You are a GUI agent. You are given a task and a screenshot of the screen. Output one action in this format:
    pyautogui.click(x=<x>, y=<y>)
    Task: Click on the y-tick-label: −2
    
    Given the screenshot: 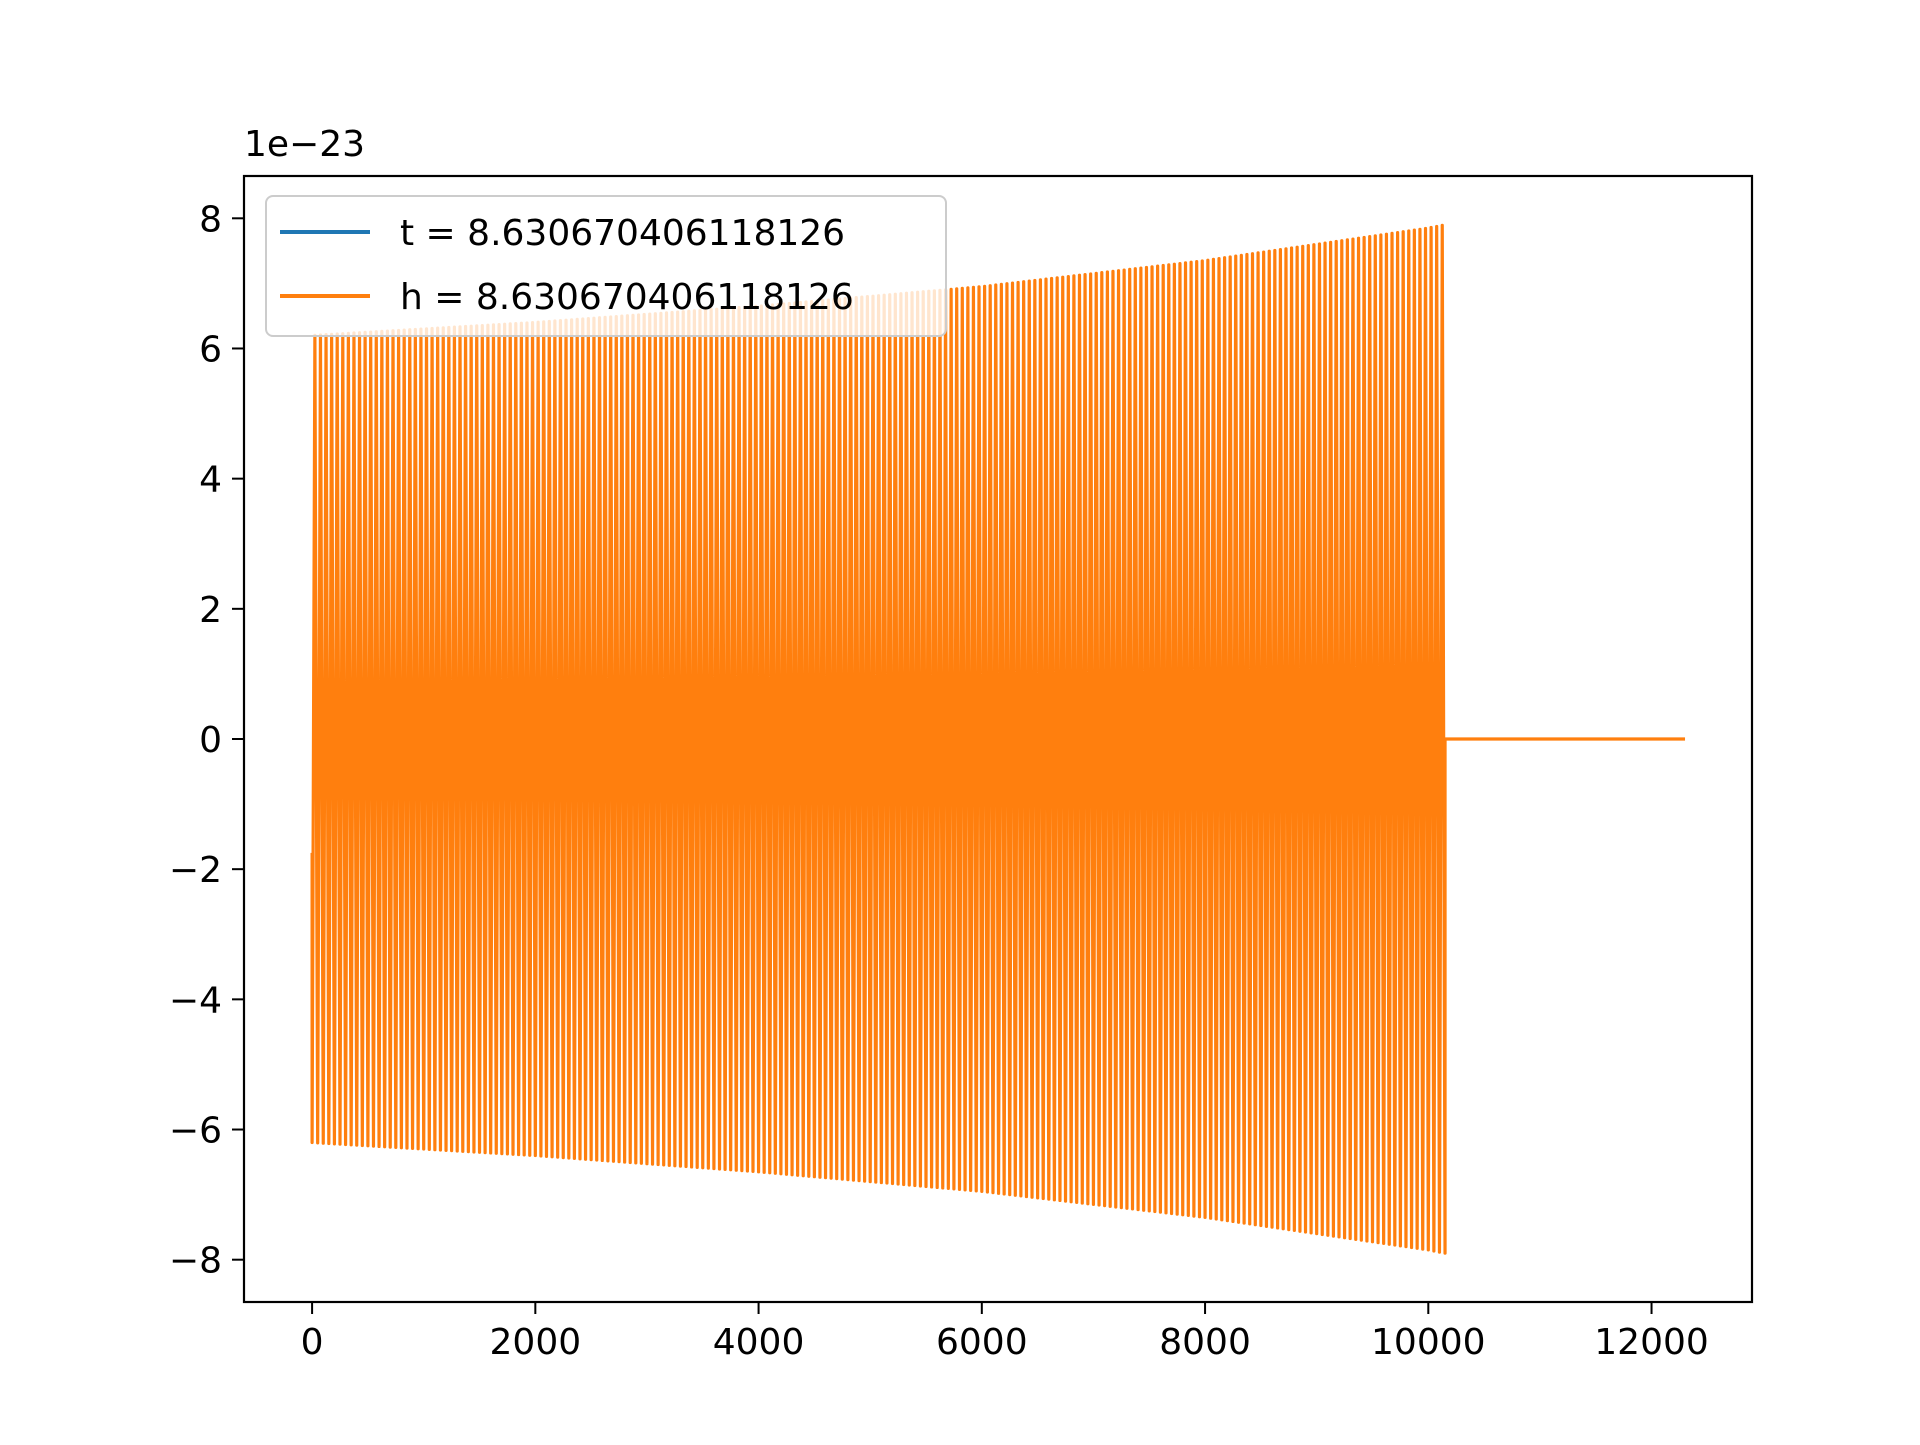 What is the action you would take?
    pyautogui.click(x=195, y=870)
    